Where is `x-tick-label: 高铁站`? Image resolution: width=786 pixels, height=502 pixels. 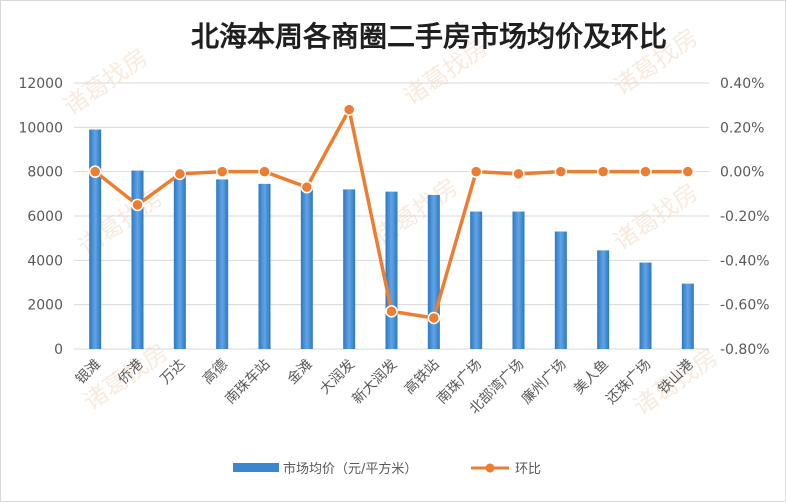 x-tick-label: 高铁站 is located at coordinates (422, 377).